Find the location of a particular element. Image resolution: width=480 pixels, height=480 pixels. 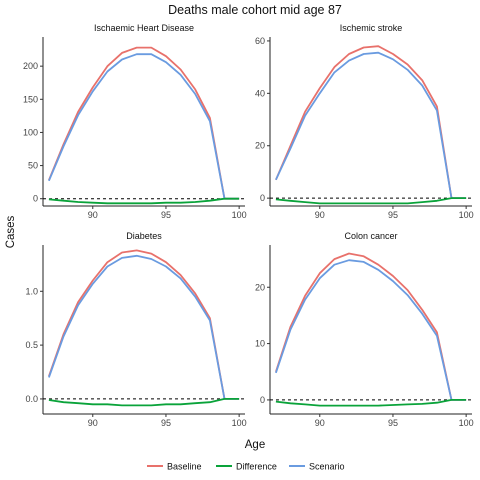

y-axis-title: Cases is located at coordinates (11, 231).